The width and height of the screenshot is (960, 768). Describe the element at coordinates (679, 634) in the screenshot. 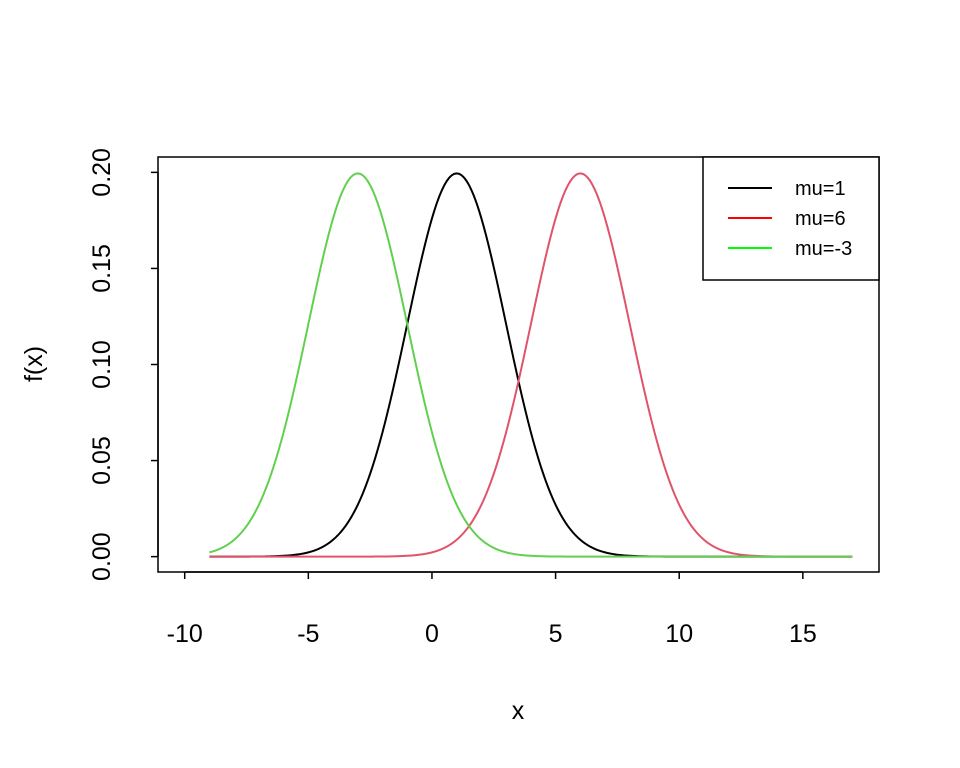

I see `x-tick-label: 10` at that location.